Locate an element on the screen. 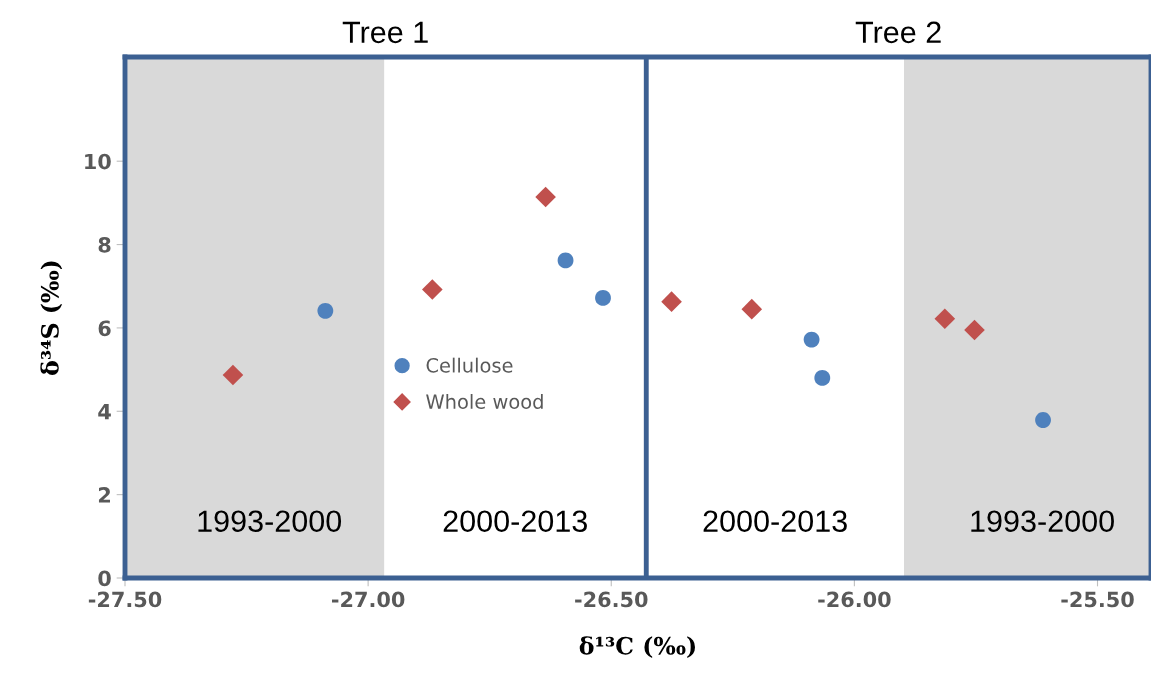  y-tick-label: 0 is located at coordinates (104, 578).